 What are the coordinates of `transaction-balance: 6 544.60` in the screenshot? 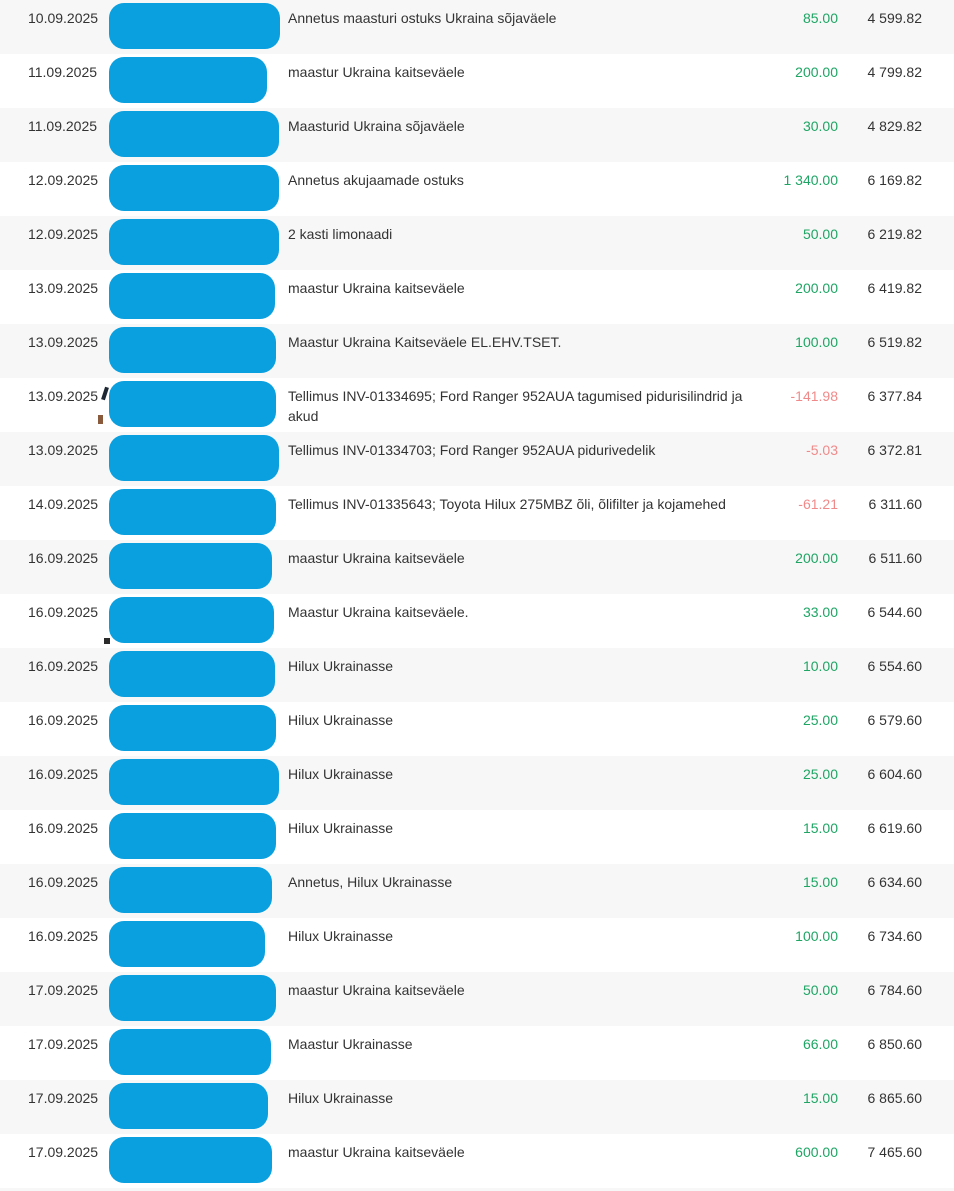 It's located at (895, 612).